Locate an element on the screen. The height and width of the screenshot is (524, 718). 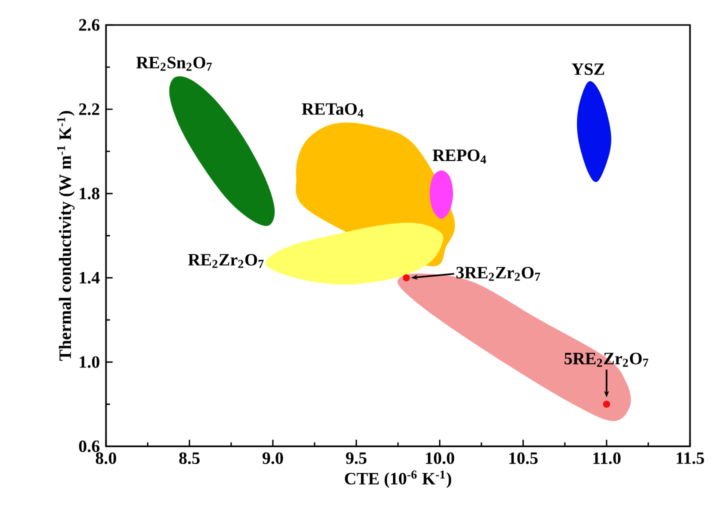
series-label: YSZ is located at coordinates (588, 69).